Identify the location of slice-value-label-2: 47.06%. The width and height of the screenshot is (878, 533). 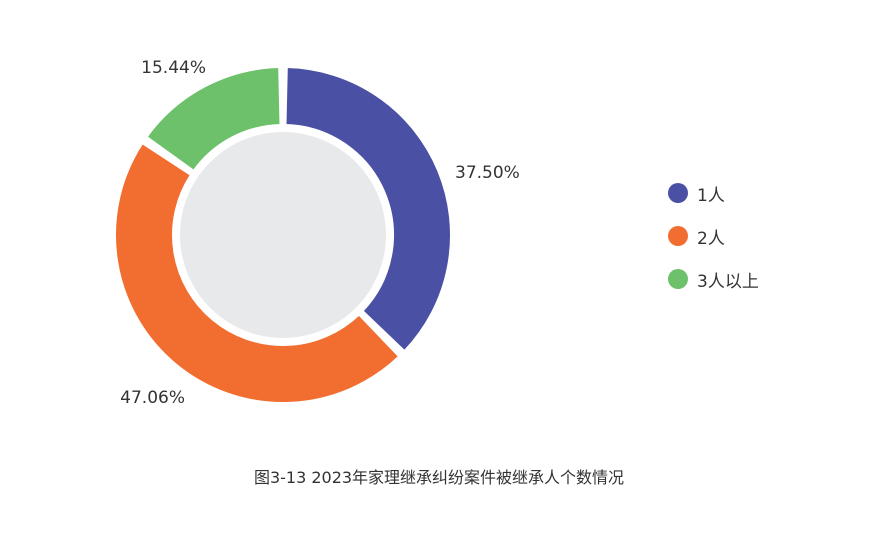
(152, 398).